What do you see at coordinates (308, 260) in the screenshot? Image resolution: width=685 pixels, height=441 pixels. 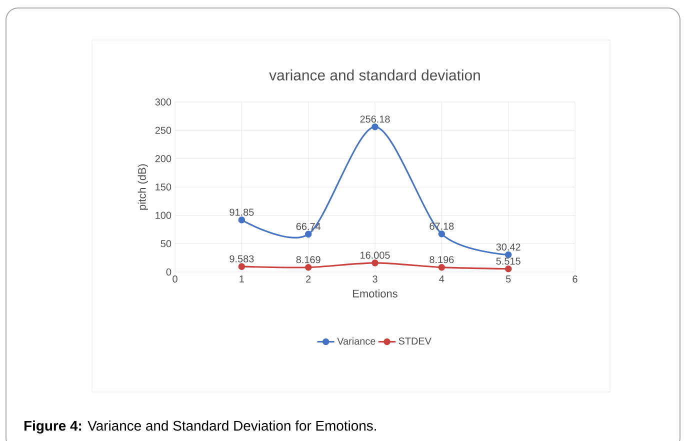 I see `data-label: 8.169` at bounding box center [308, 260].